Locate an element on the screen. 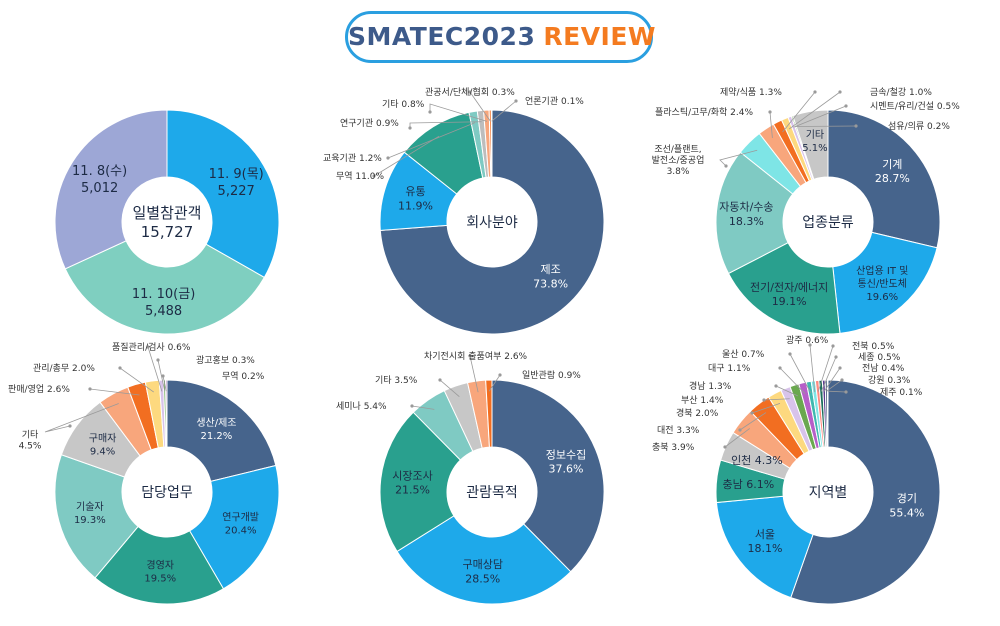 The image size is (1000, 626). center-label: 관람목적 is located at coordinates (492, 493).